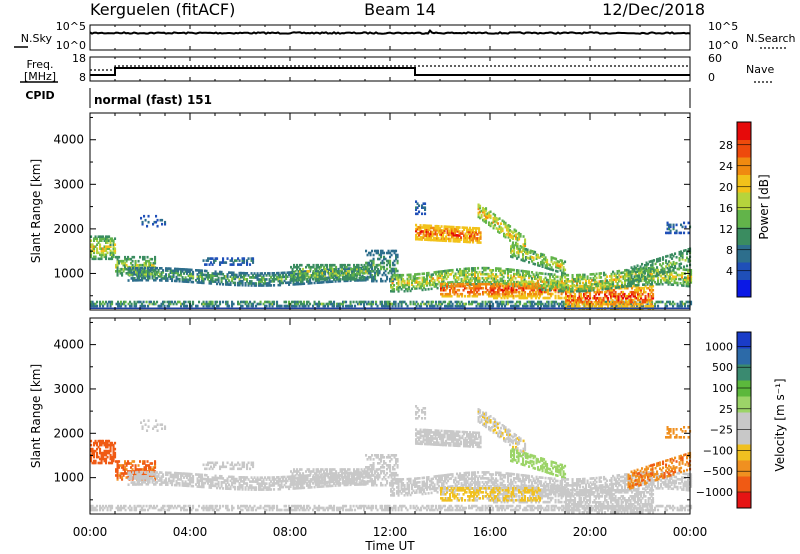 This screenshot has height=554, width=800. Describe the element at coordinates (726, 409) in the screenshot. I see `colorbar-tick: 25` at that location.